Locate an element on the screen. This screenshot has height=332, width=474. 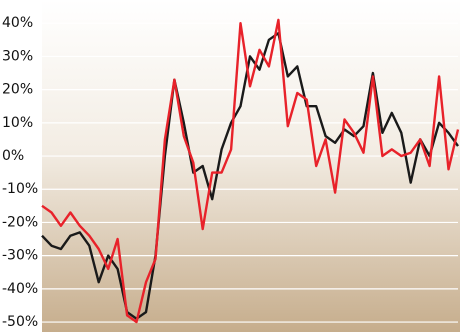
y-tick-label: 40% is located at coordinates (17, 23).